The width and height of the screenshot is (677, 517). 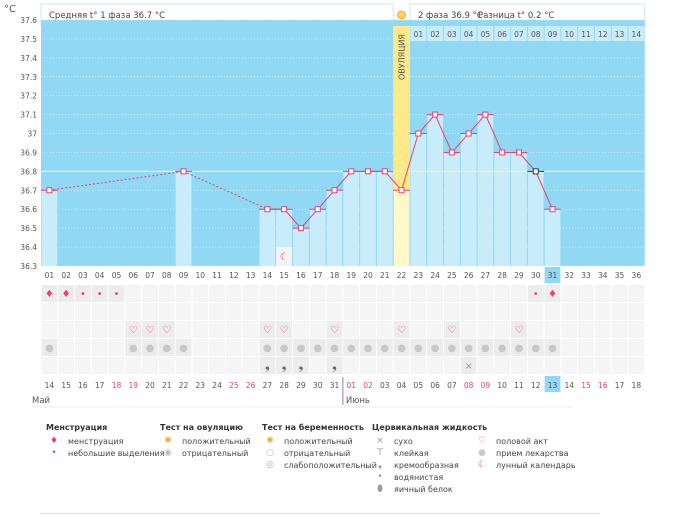 What do you see at coordinates (502, 385) in the screenshot?
I see `calendar-date-label: 10` at bounding box center [502, 385].